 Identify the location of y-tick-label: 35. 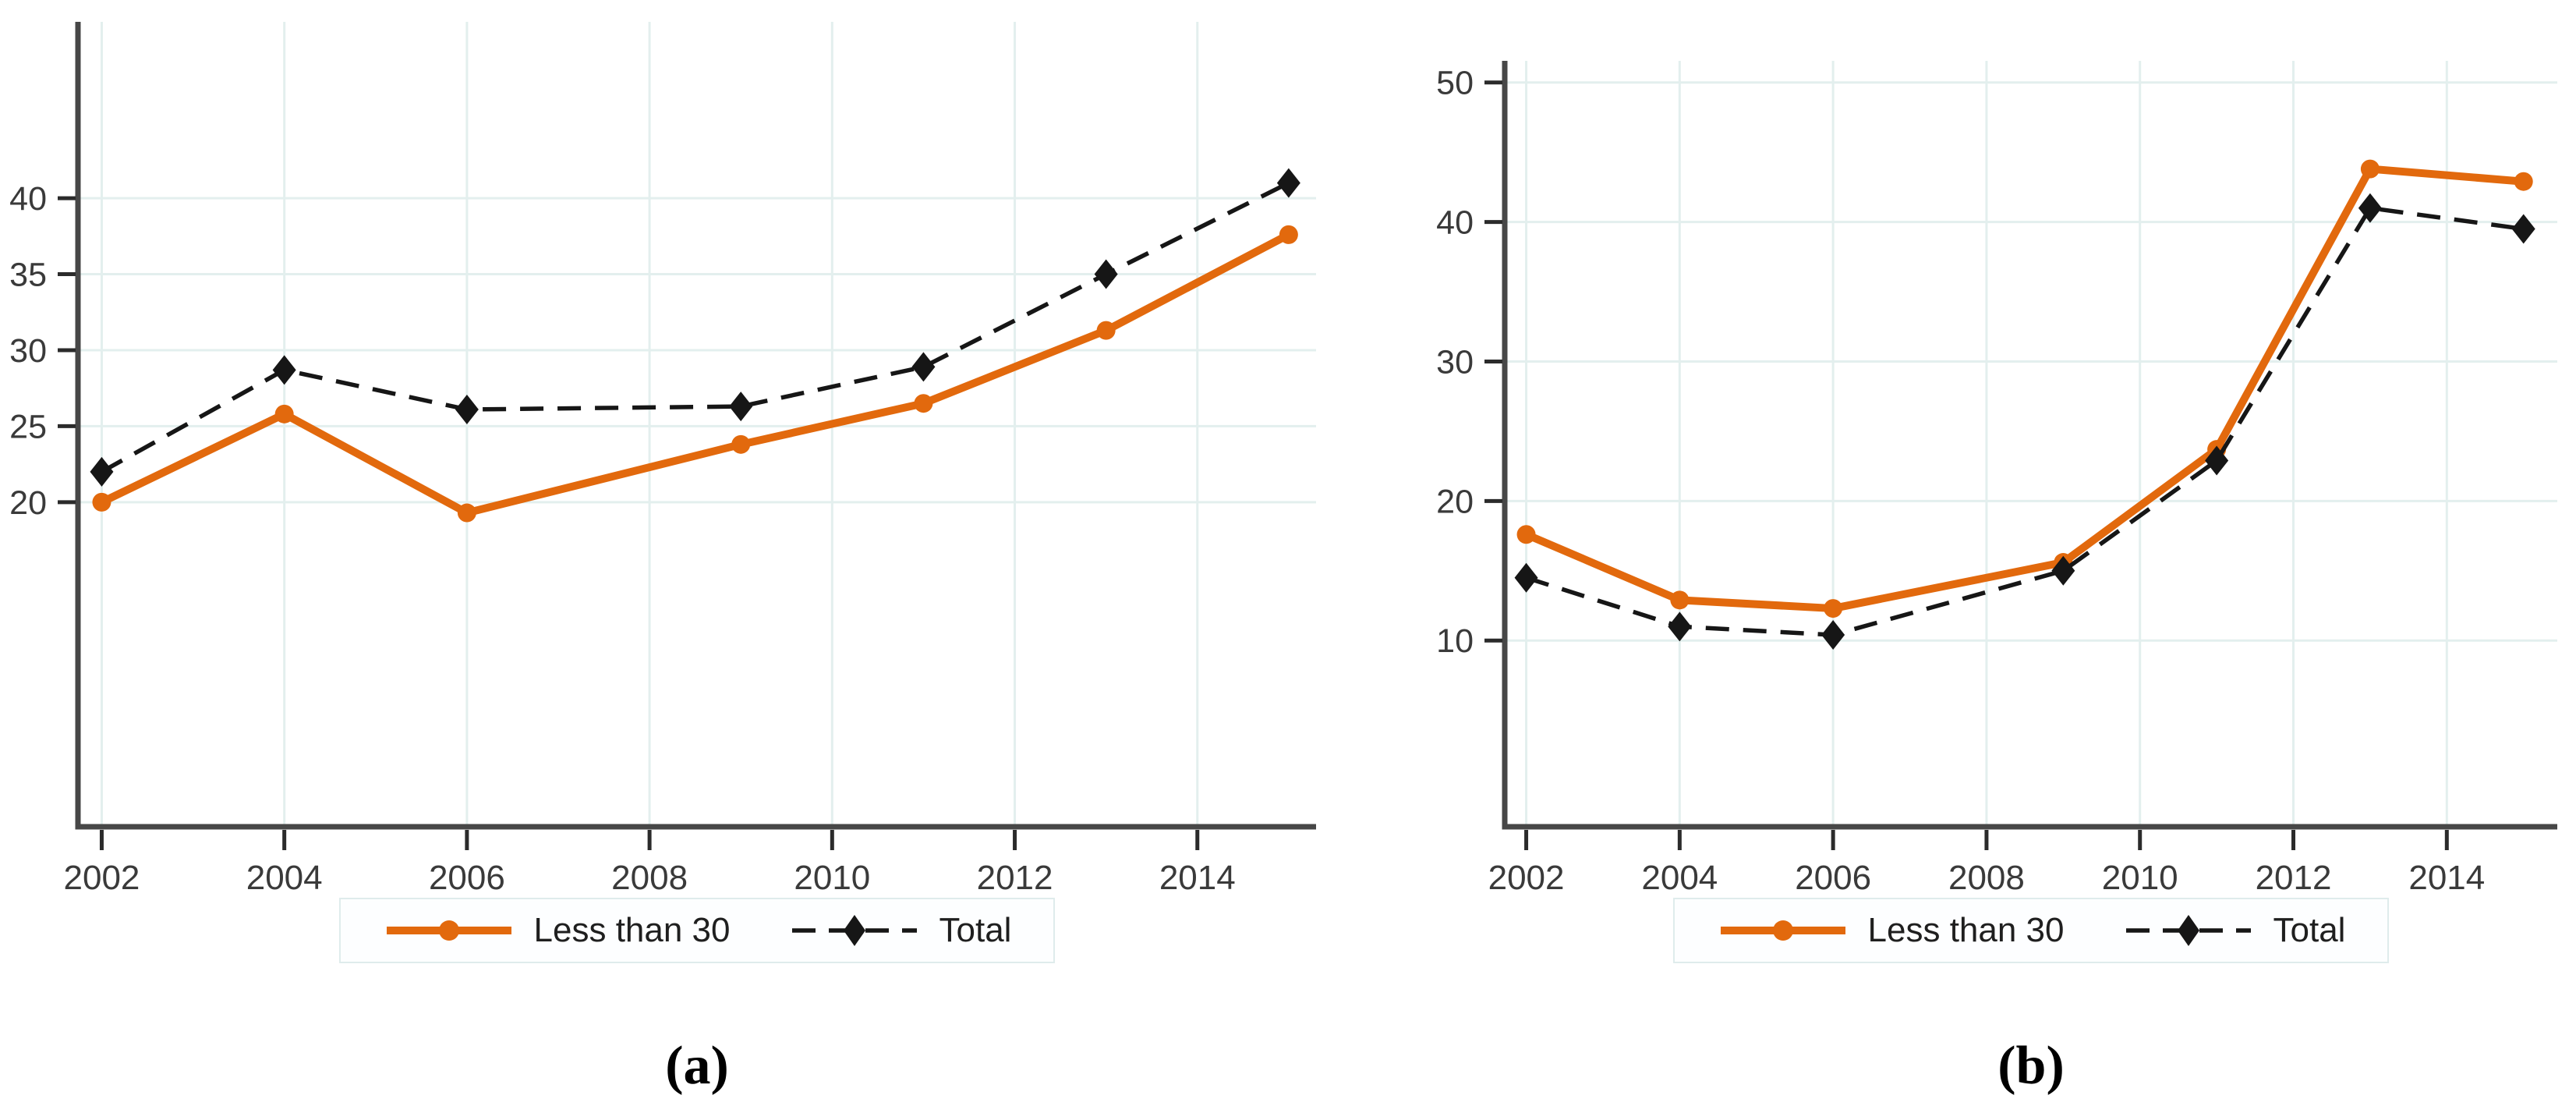
(28, 275).